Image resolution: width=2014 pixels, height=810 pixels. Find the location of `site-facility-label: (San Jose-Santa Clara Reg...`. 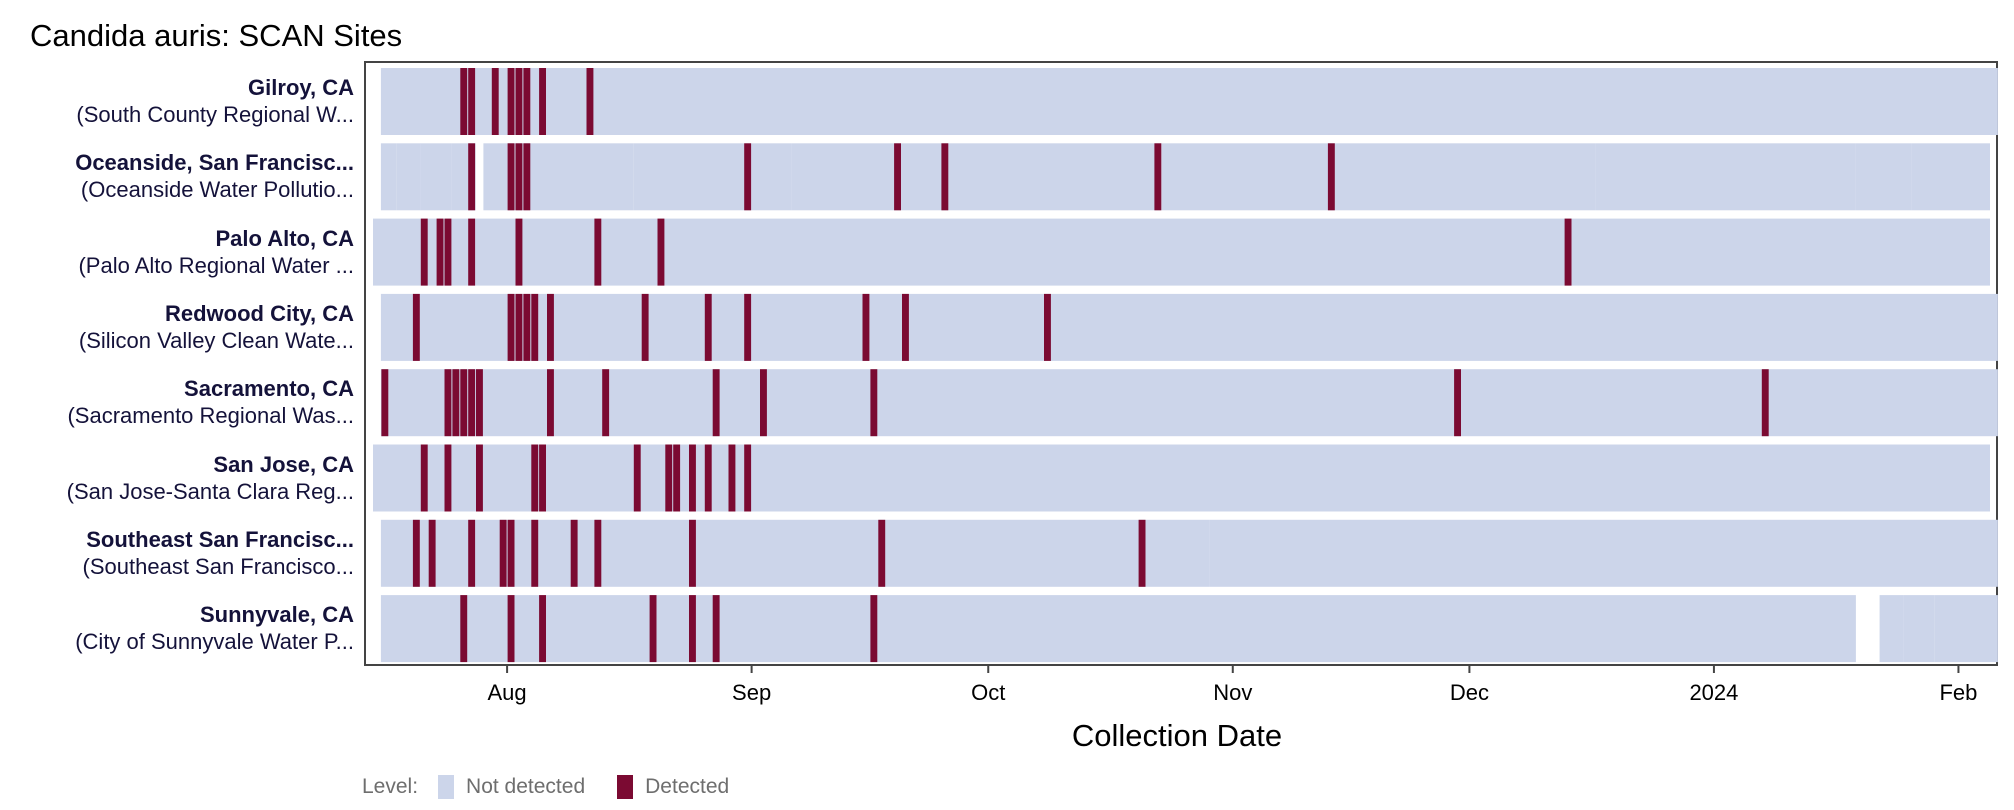

site-facility-label: (San Jose-Santa Clara Reg... is located at coordinates (210, 491).